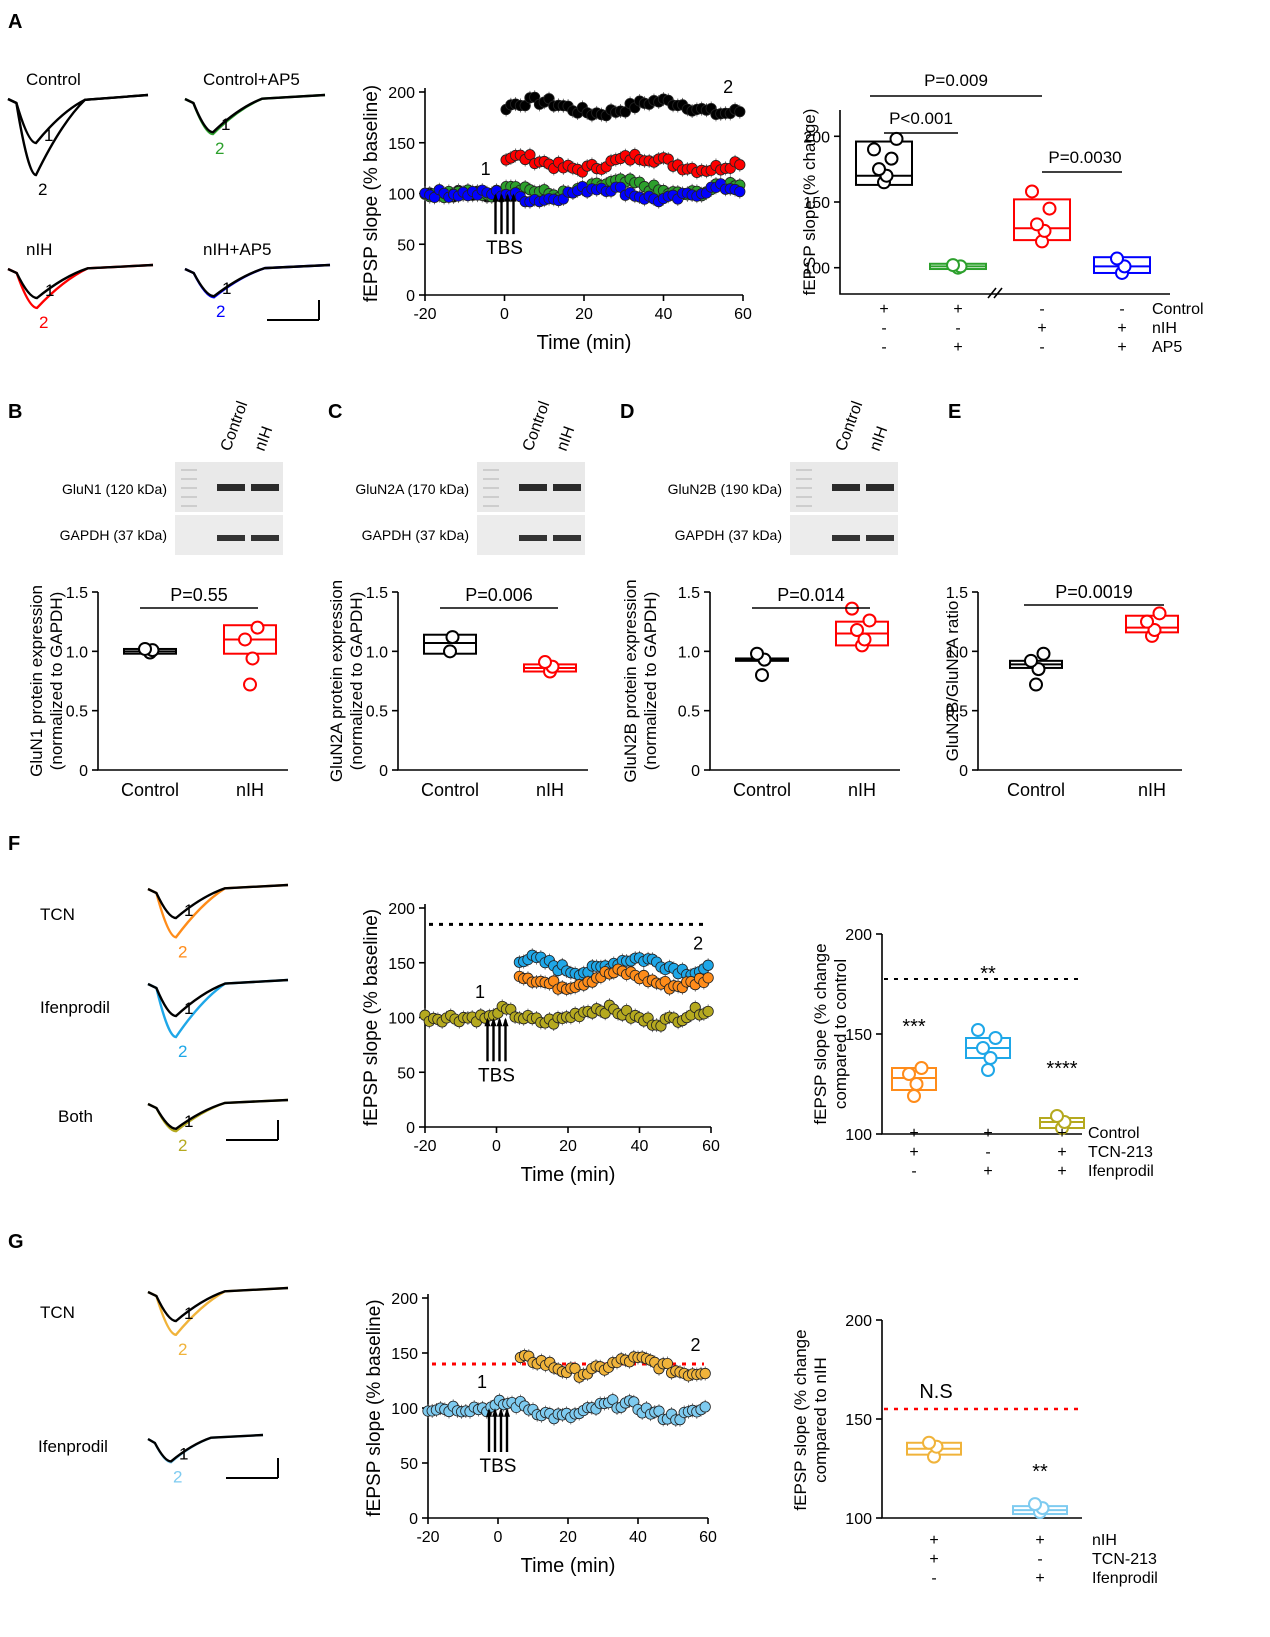 Image resolution: width=1270 pixels, height=1637 pixels. Describe the element at coordinates (623, 163) in the screenshot. I see `panel-a-timecourse-series-nih` at that location.